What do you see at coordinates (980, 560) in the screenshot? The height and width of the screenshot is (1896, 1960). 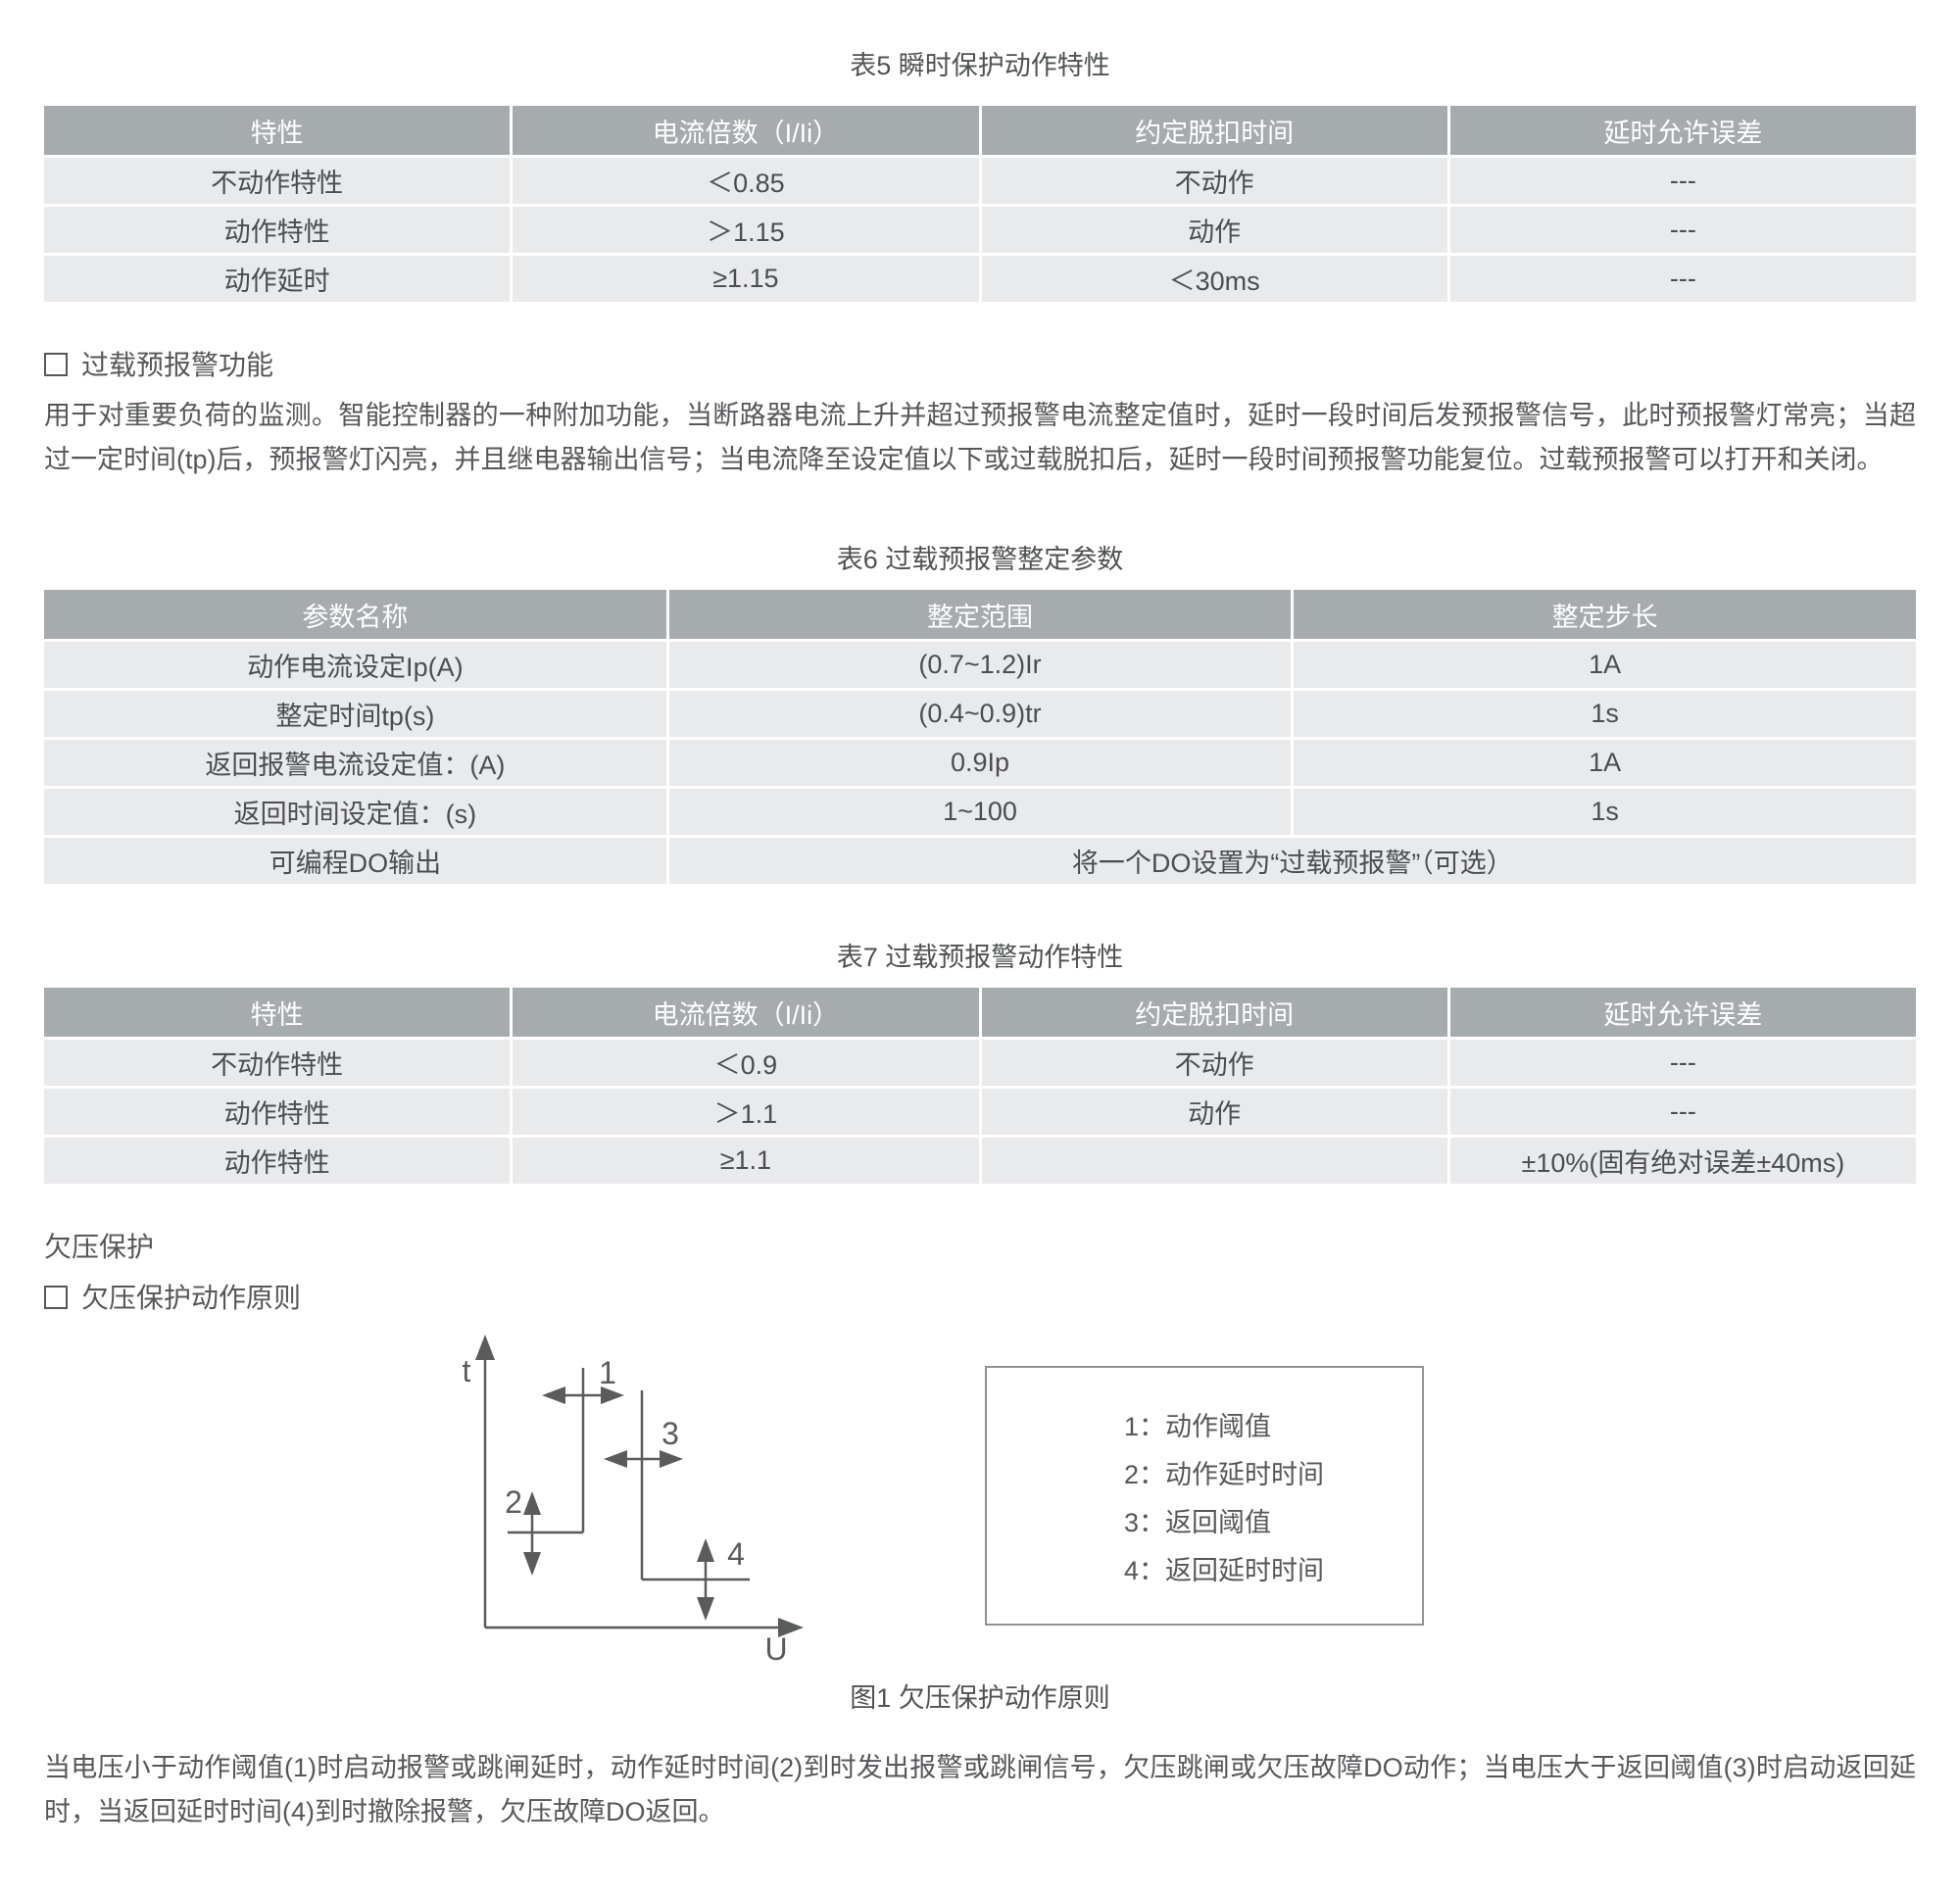 I see `table6-title: 表6 过载预报警整定参数` at bounding box center [980, 560].